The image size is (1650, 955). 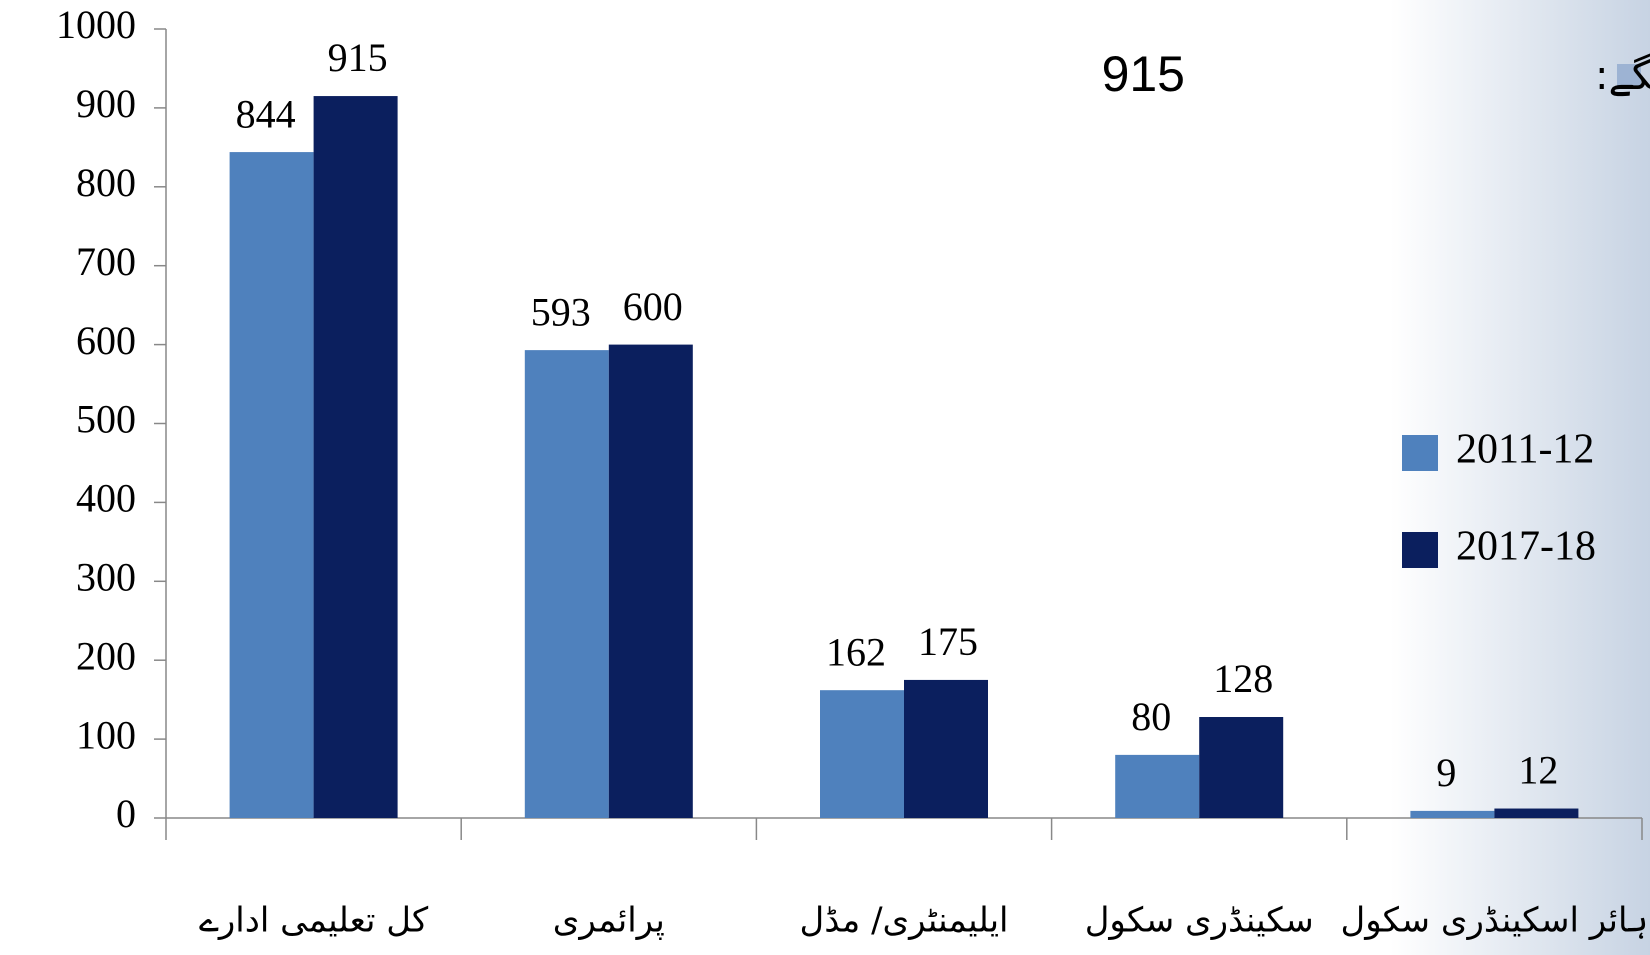 I want to click on y-tick-label: 1000, so click(x=96, y=24).